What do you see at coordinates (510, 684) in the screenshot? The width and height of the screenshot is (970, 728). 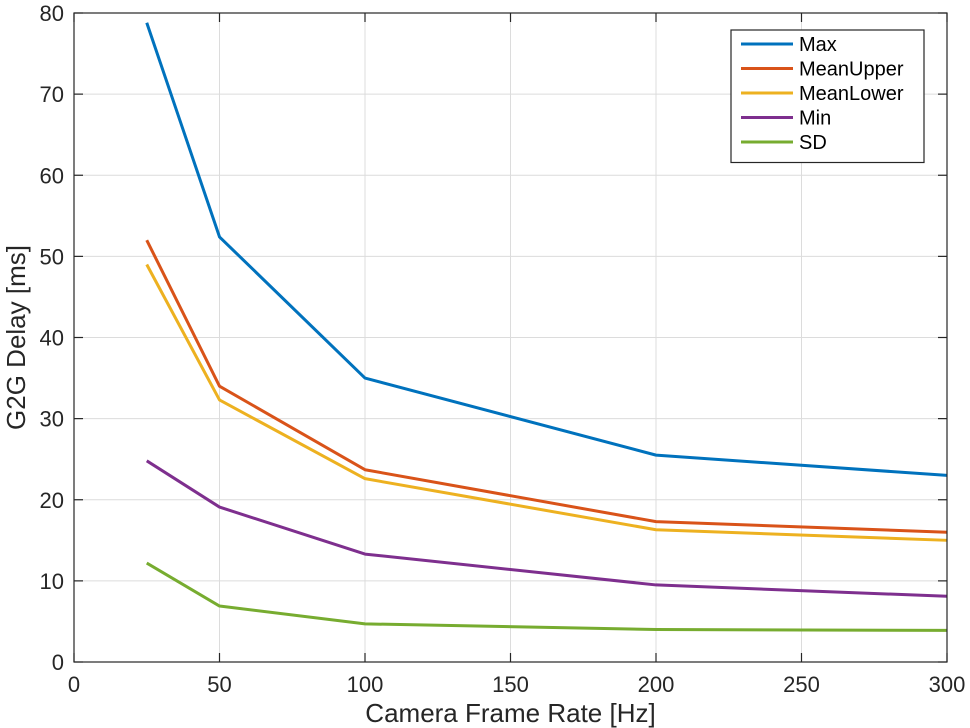 I see `x-tick-label: 150` at bounding box center [510, 684].